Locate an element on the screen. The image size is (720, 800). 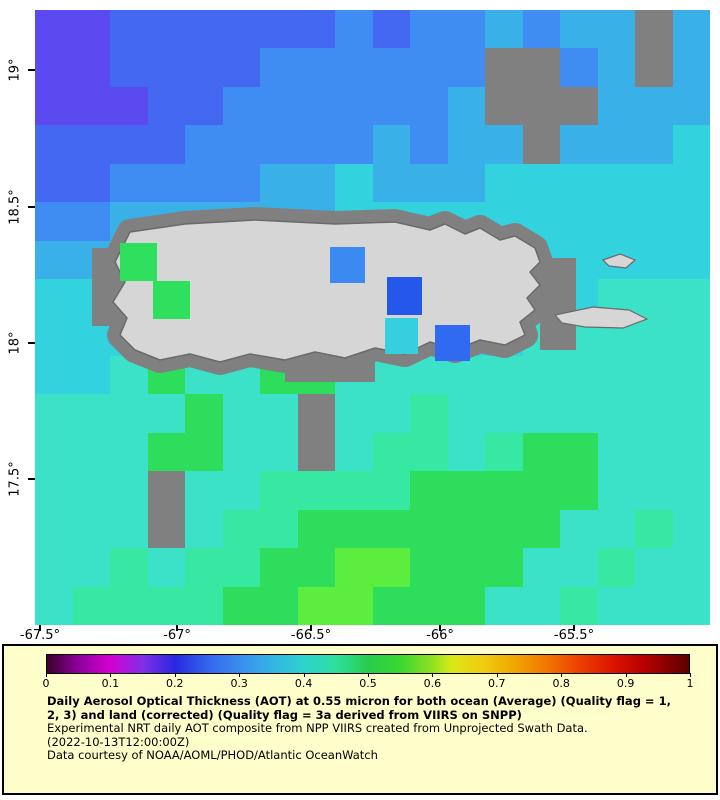
lat-axis-label: 19° is located at coordinates (15, 70).